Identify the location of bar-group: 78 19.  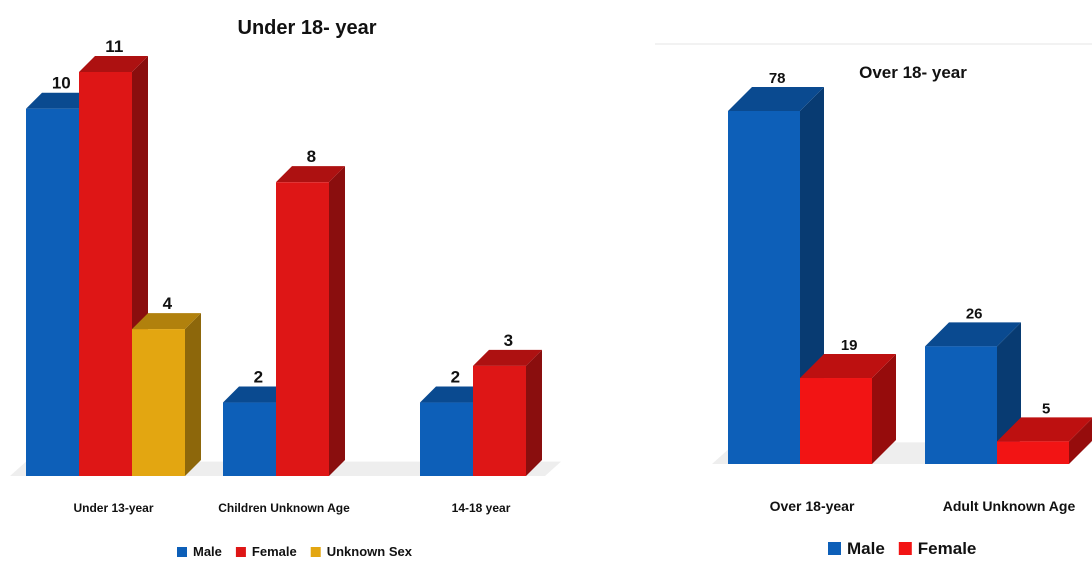
(812, 267).